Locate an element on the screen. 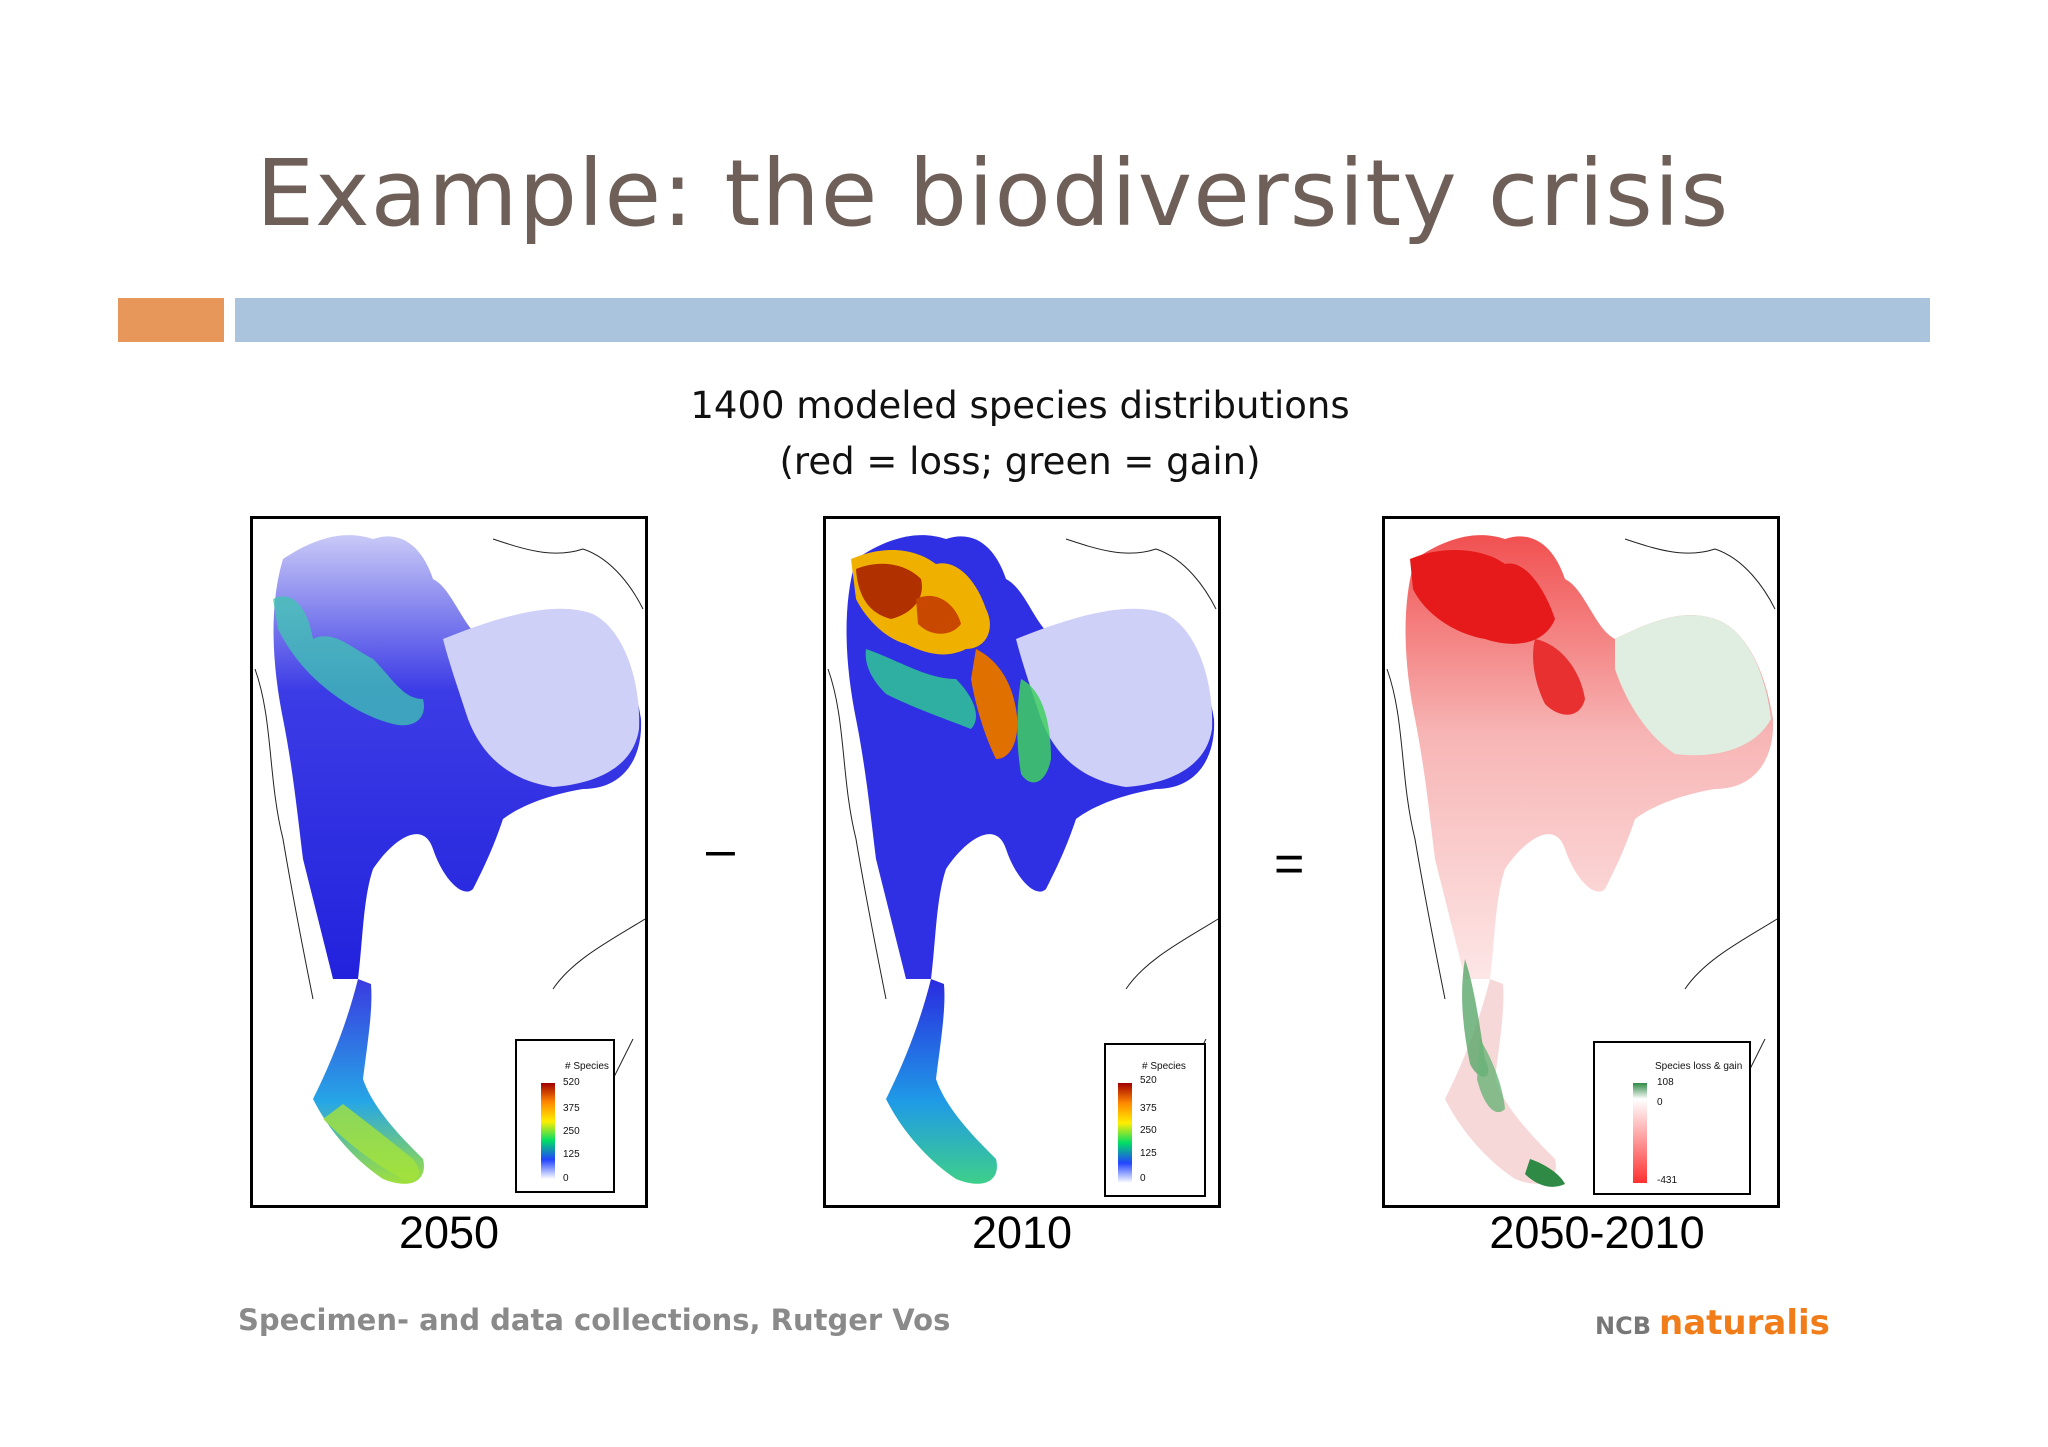 The width and height of the screenshot is (2048, 1447). equals-operator: = is located at coordinates (1289, 864).